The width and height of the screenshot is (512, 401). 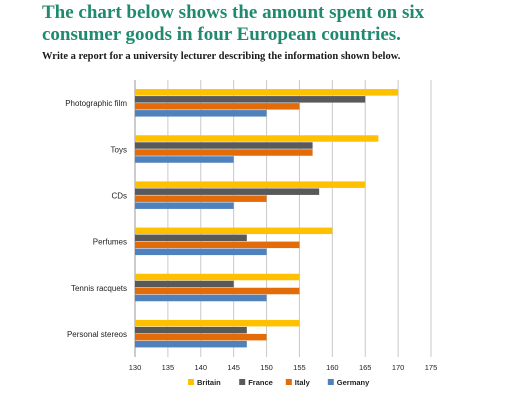 What do you see at coordinates (99, 288) in the screenshot?
I see `category-label: Tennis racquets` at bounding box center [99, 288].